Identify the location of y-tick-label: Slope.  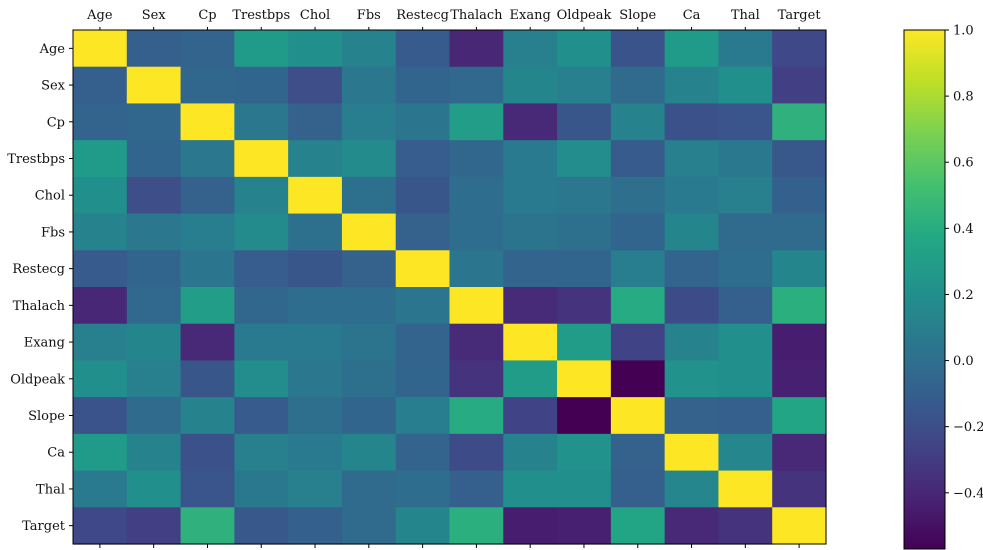
(46, 416).